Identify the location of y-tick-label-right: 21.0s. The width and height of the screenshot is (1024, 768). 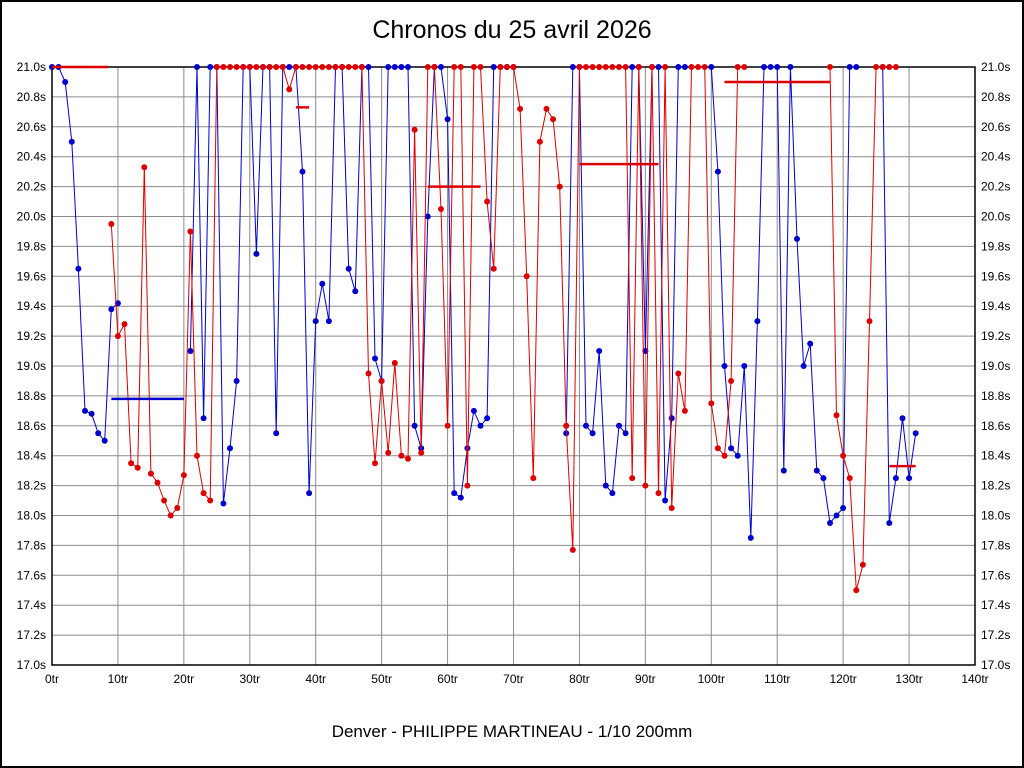
(995, 67).